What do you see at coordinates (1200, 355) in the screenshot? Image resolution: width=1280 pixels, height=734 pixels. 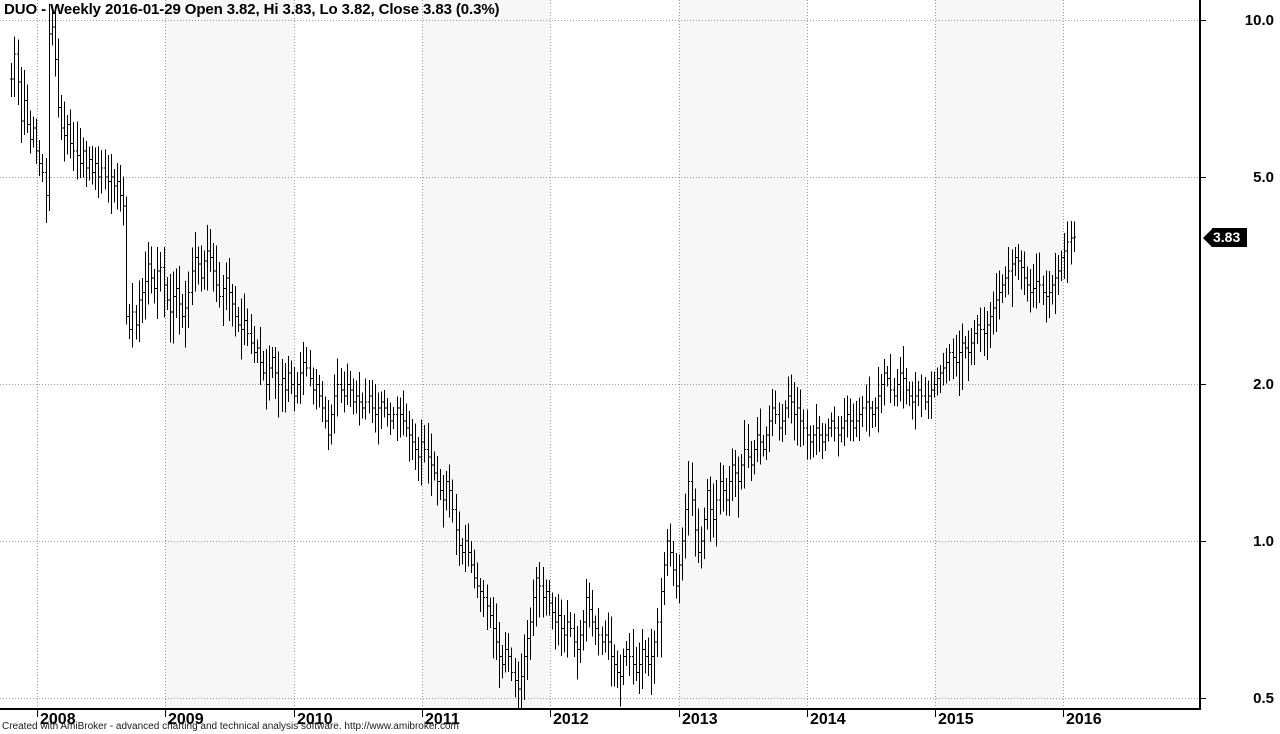 I see `y-axis-line` at bounding box center [1200, 355].